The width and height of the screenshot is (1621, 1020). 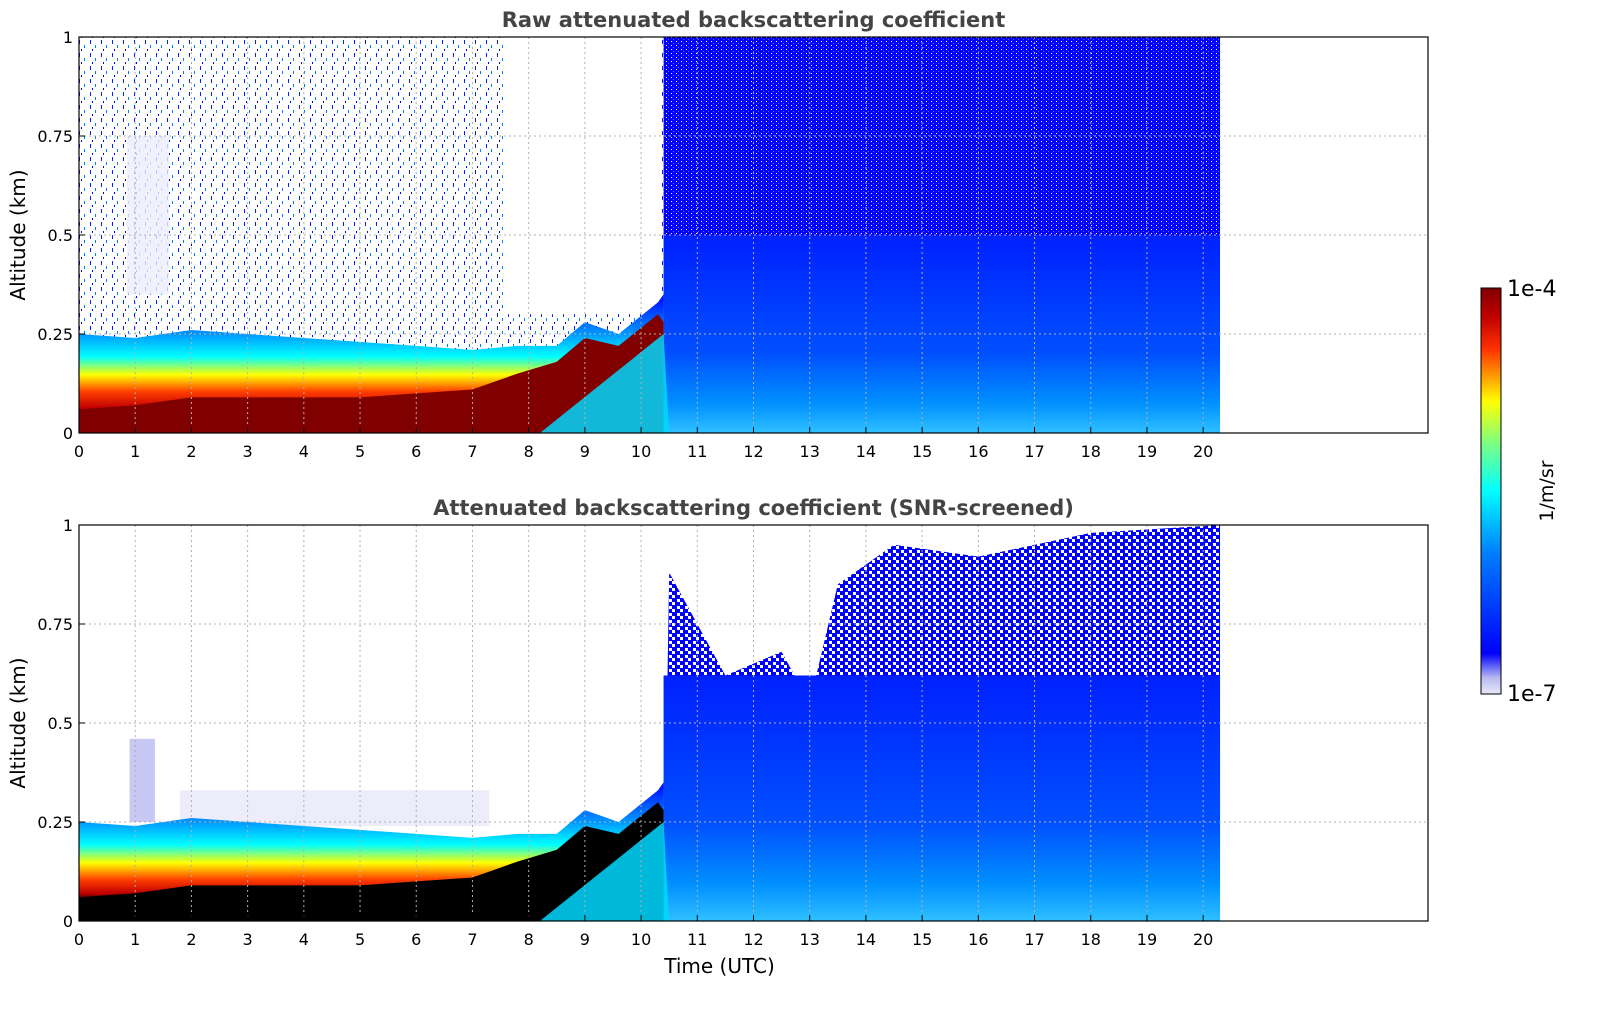 I want to click on colorbar-max-label: 1e-4, so click(x=1531, y=289).